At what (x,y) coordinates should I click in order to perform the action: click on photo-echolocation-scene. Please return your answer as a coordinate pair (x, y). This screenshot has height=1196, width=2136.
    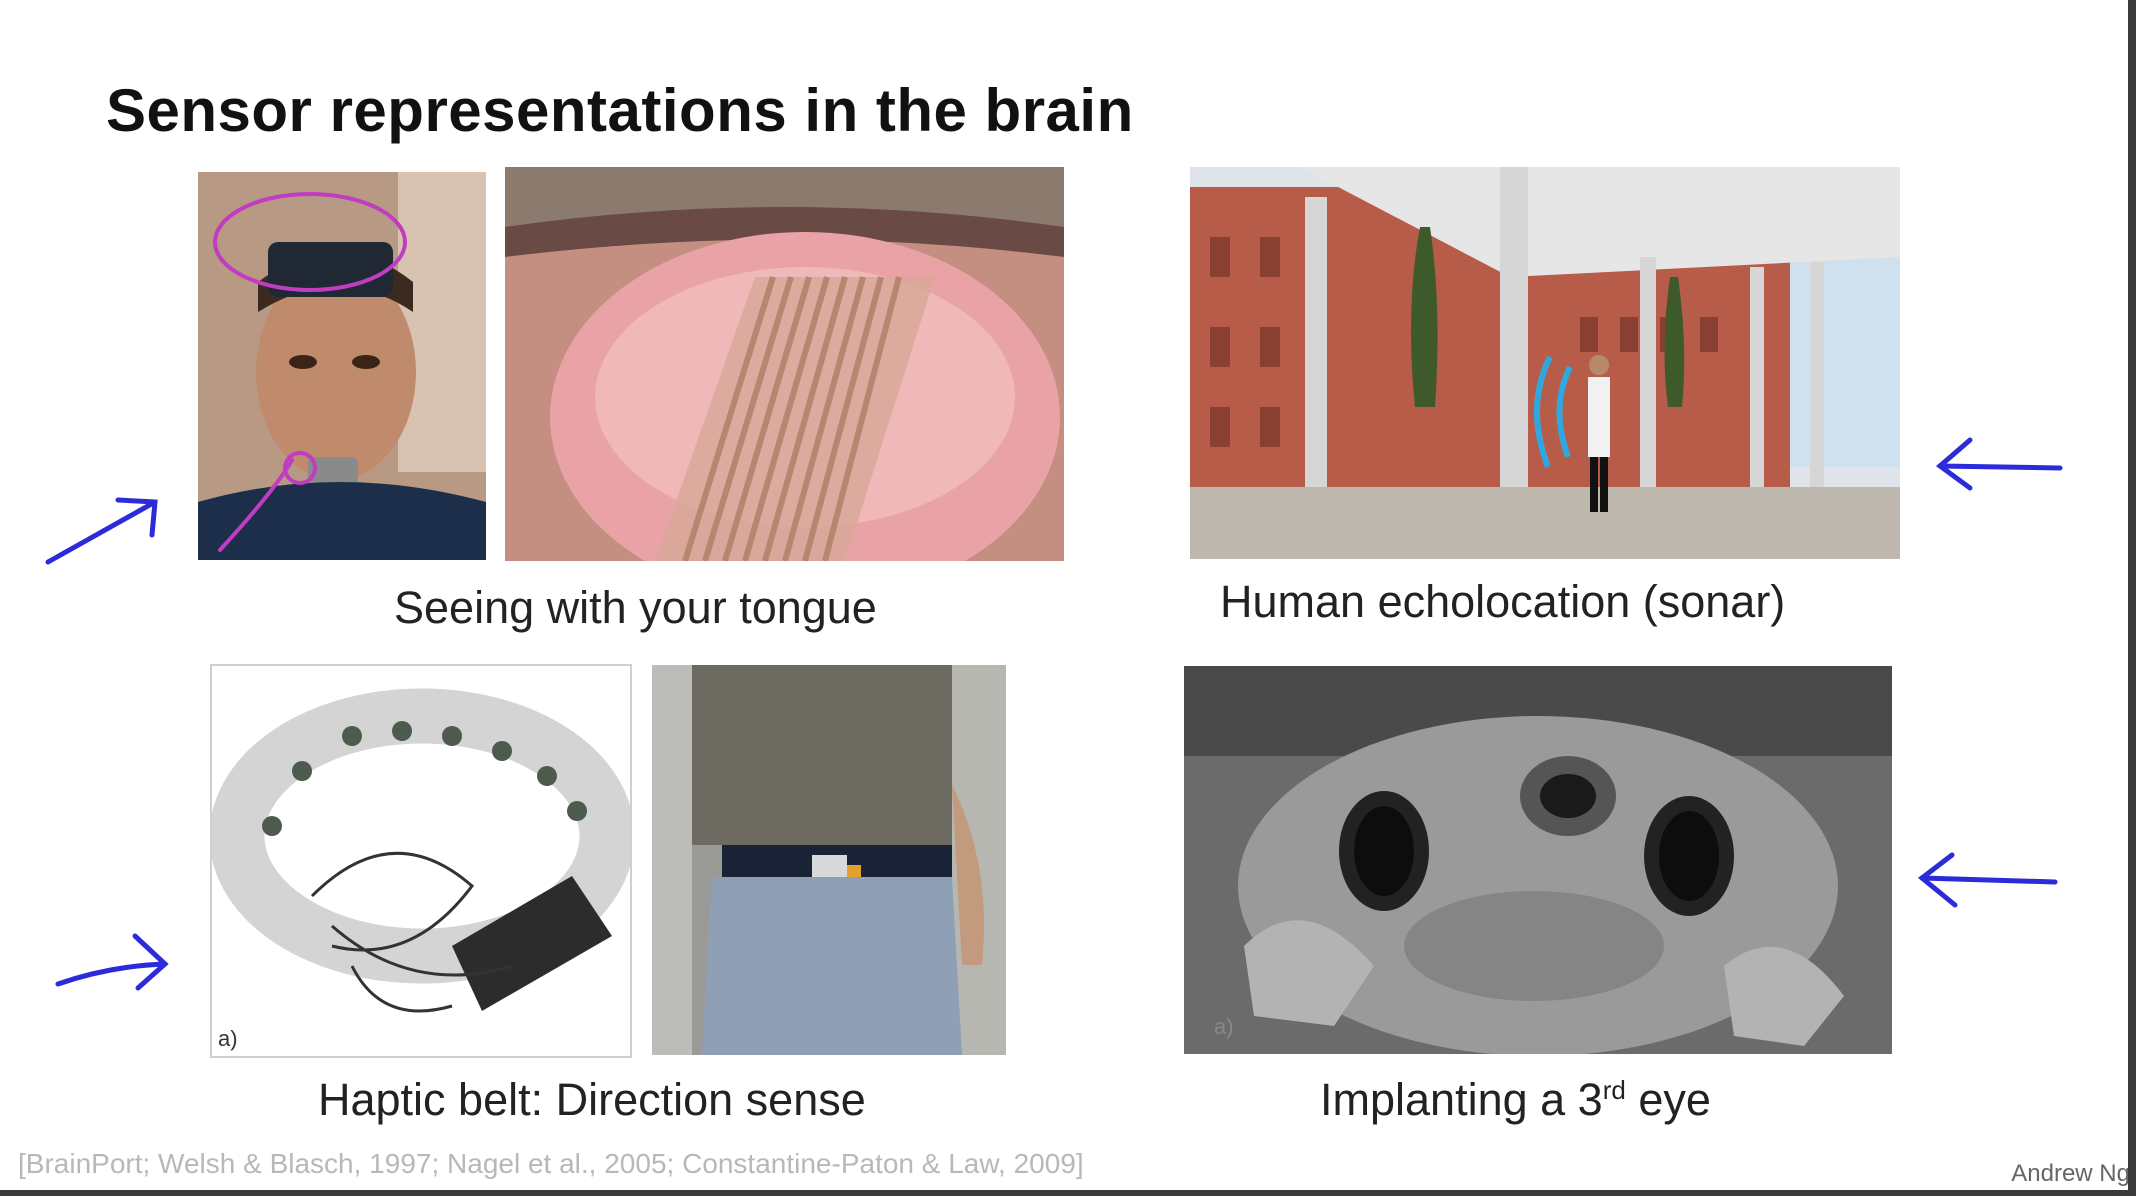
    Looking at the image, I should click on (1545, 363).